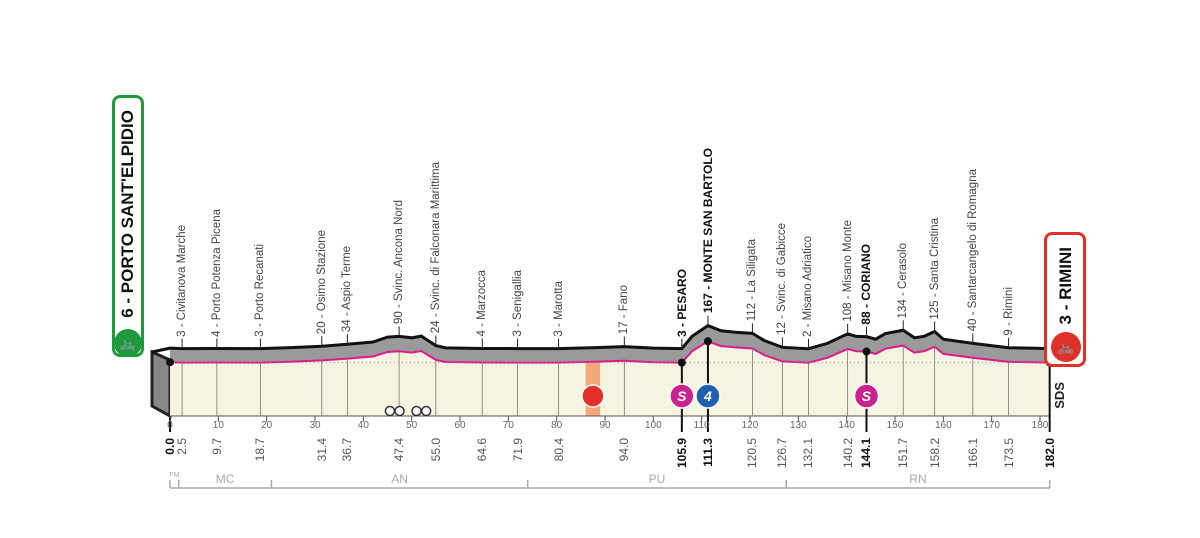  Describe the element at coordinates (482, 450) in the screenshot. I see `km-label: 64.6` at that location.